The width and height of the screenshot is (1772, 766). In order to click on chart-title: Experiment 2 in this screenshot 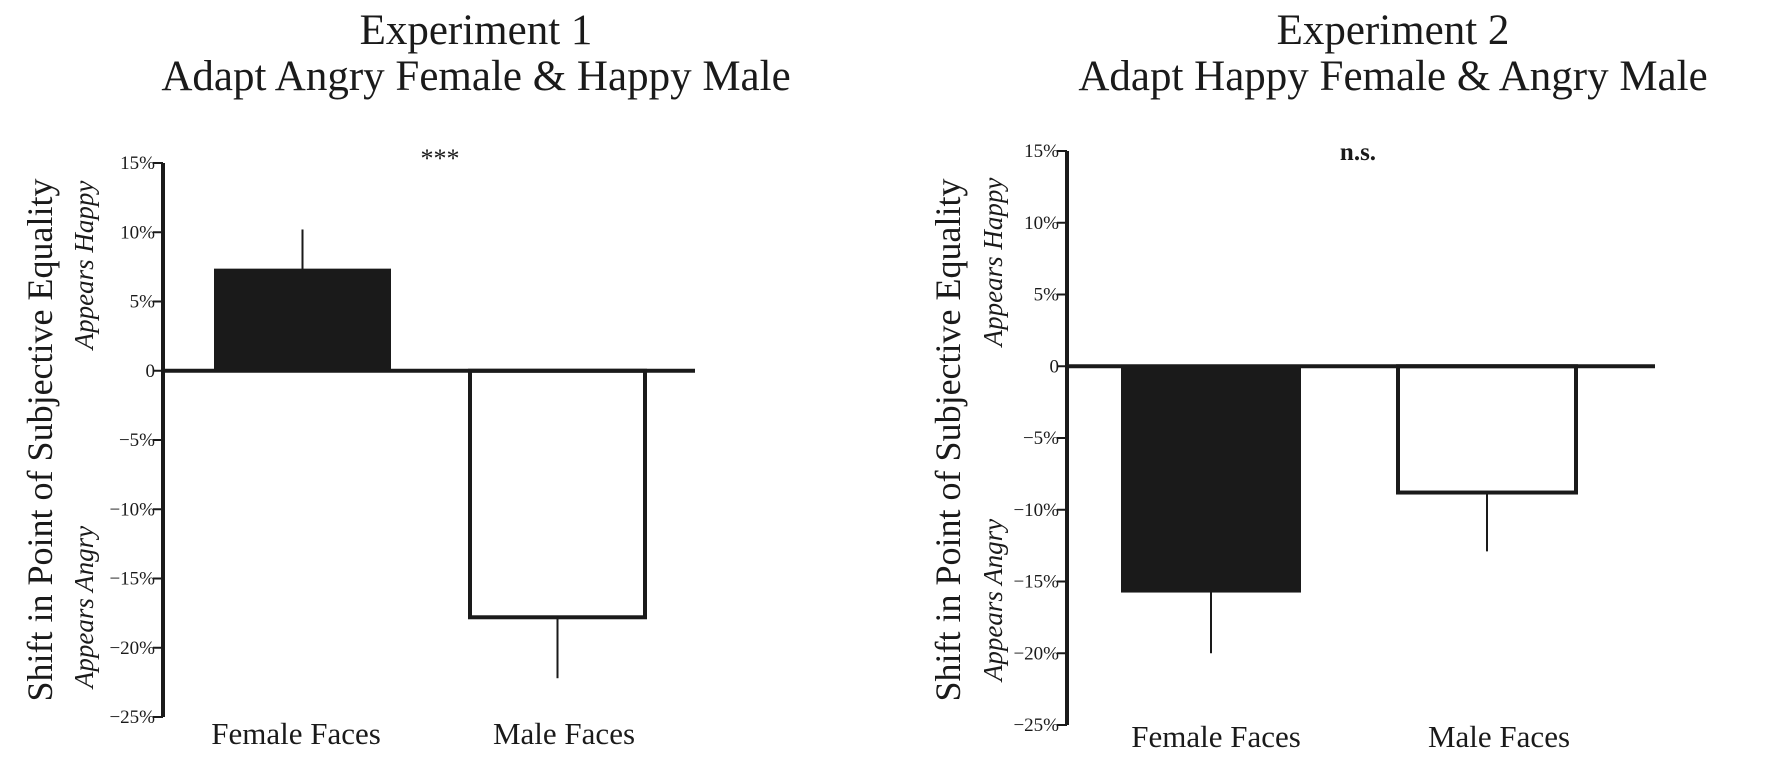, I will do `click(1393, 30)`.